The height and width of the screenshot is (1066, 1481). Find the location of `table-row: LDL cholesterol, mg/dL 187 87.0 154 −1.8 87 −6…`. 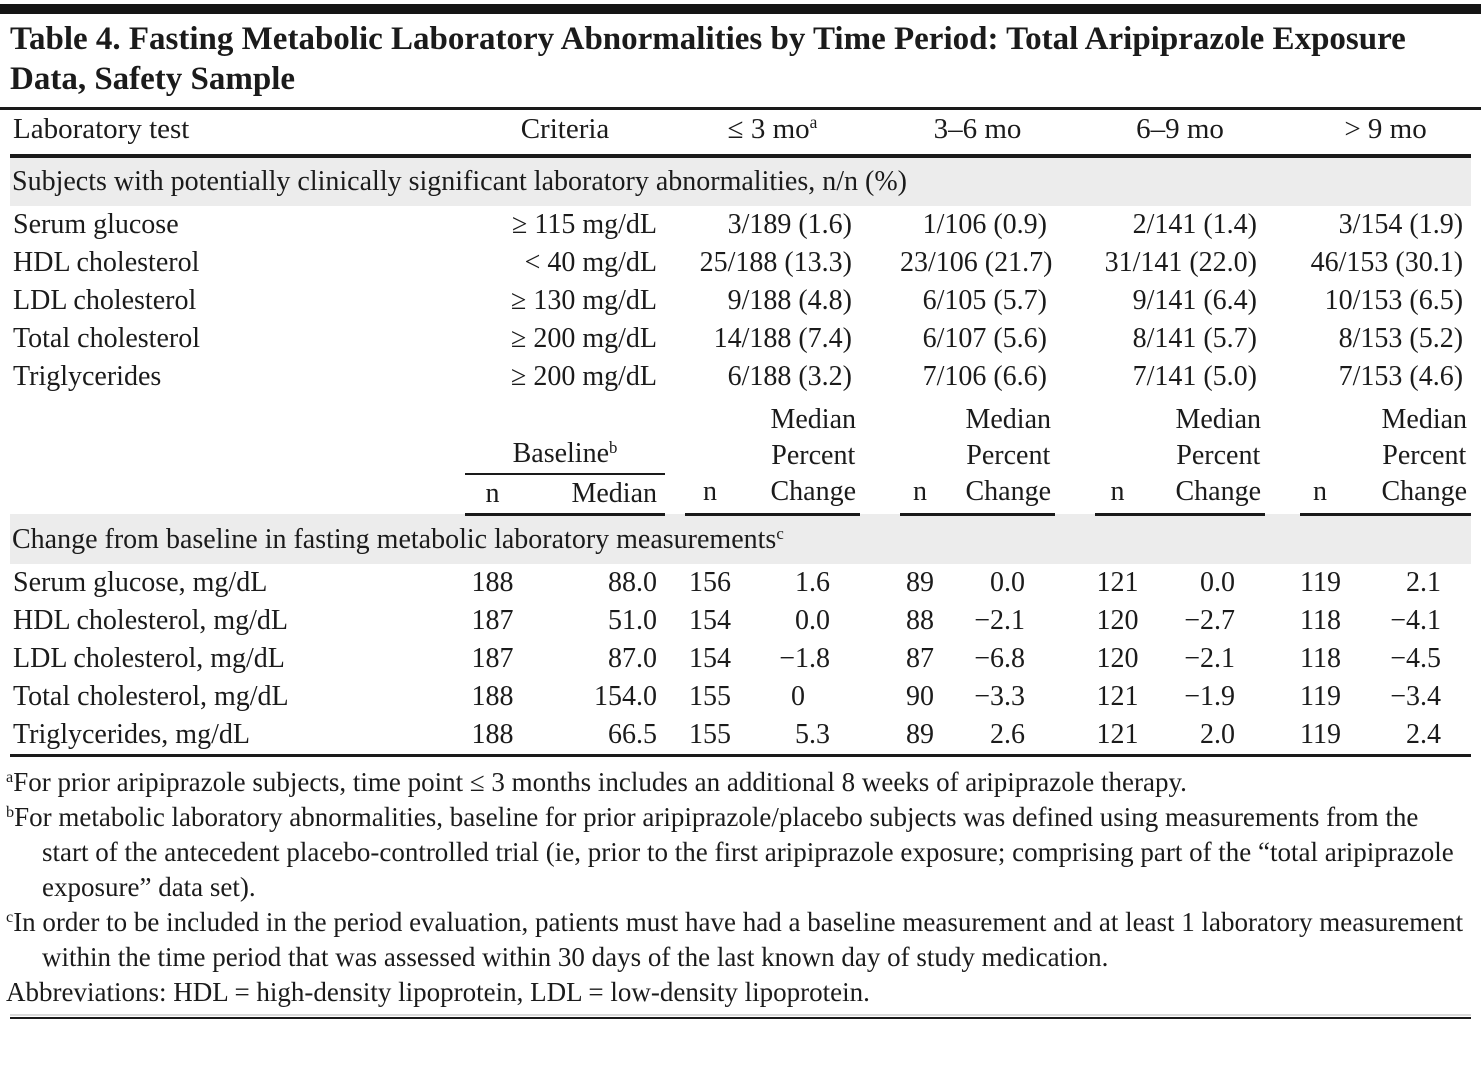

table-row: LDL cholesterol, mg/dL 187 87.0 154 −1.8 87 −6… is located at coordinates (740, 659).